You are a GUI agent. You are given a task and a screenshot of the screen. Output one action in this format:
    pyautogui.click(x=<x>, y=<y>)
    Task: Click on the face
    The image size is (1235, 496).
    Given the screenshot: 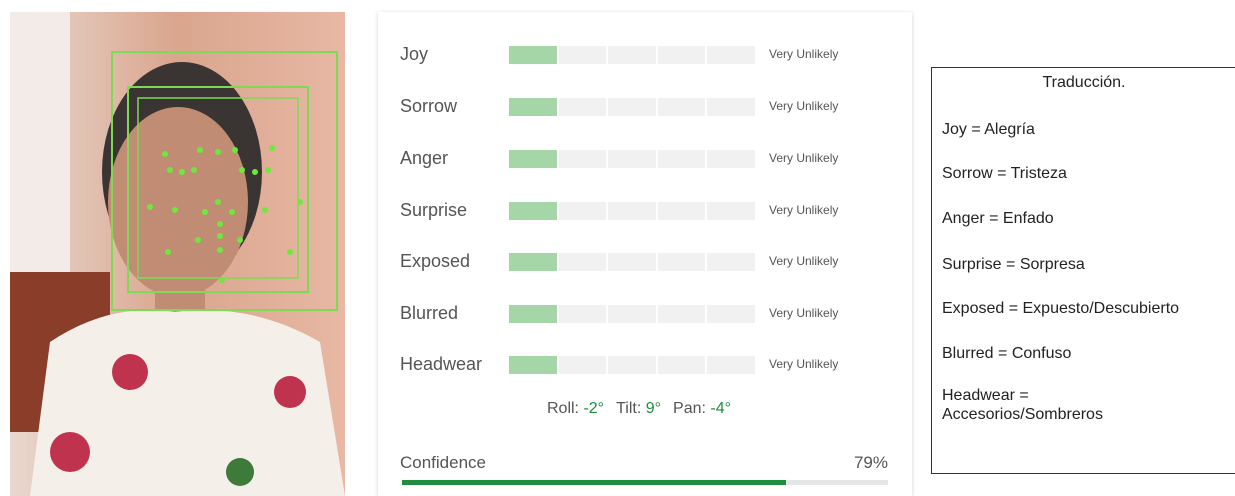 What is the action you would take?
    pyautogui.click(x=178, y=202)
    